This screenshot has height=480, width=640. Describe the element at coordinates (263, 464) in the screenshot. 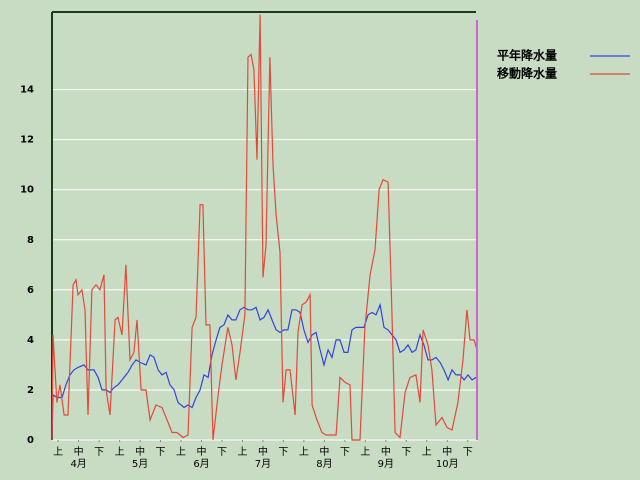

I see `month-label: 7月` at that location.